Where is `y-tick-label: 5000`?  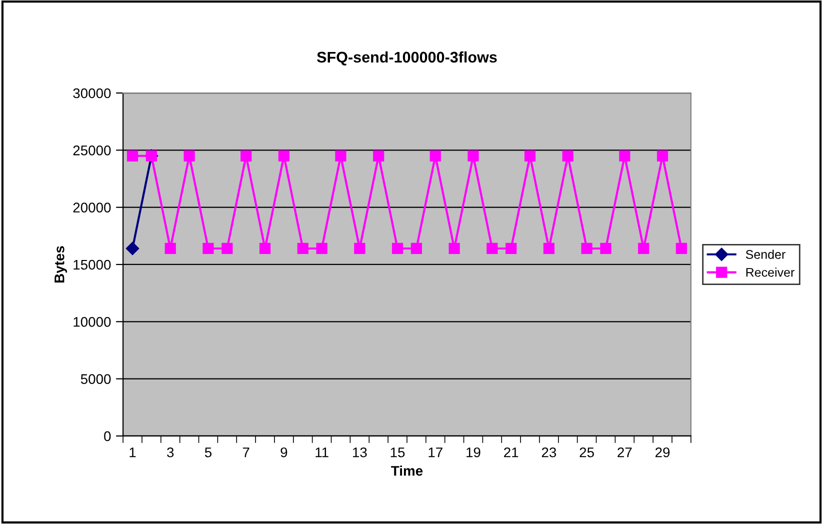
y-tick-label: 5000 is located at coordinates (95, 379).